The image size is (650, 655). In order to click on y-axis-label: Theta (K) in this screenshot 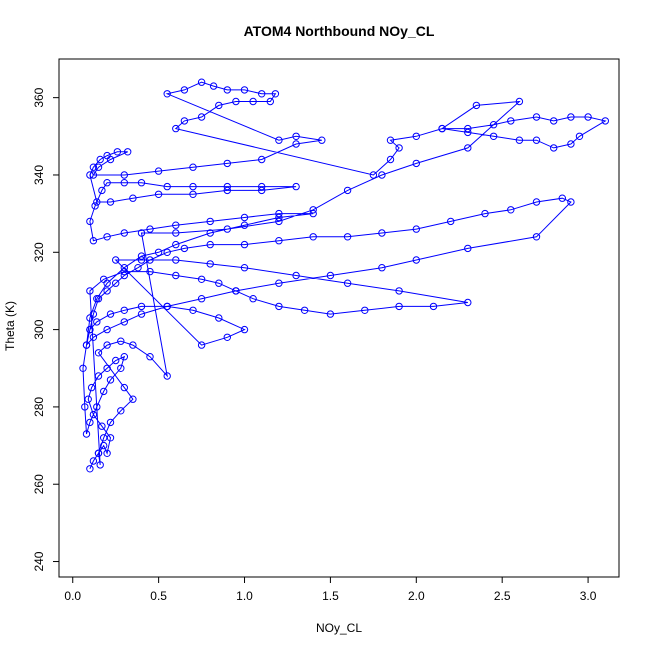, I will do `click(10, 326)`.